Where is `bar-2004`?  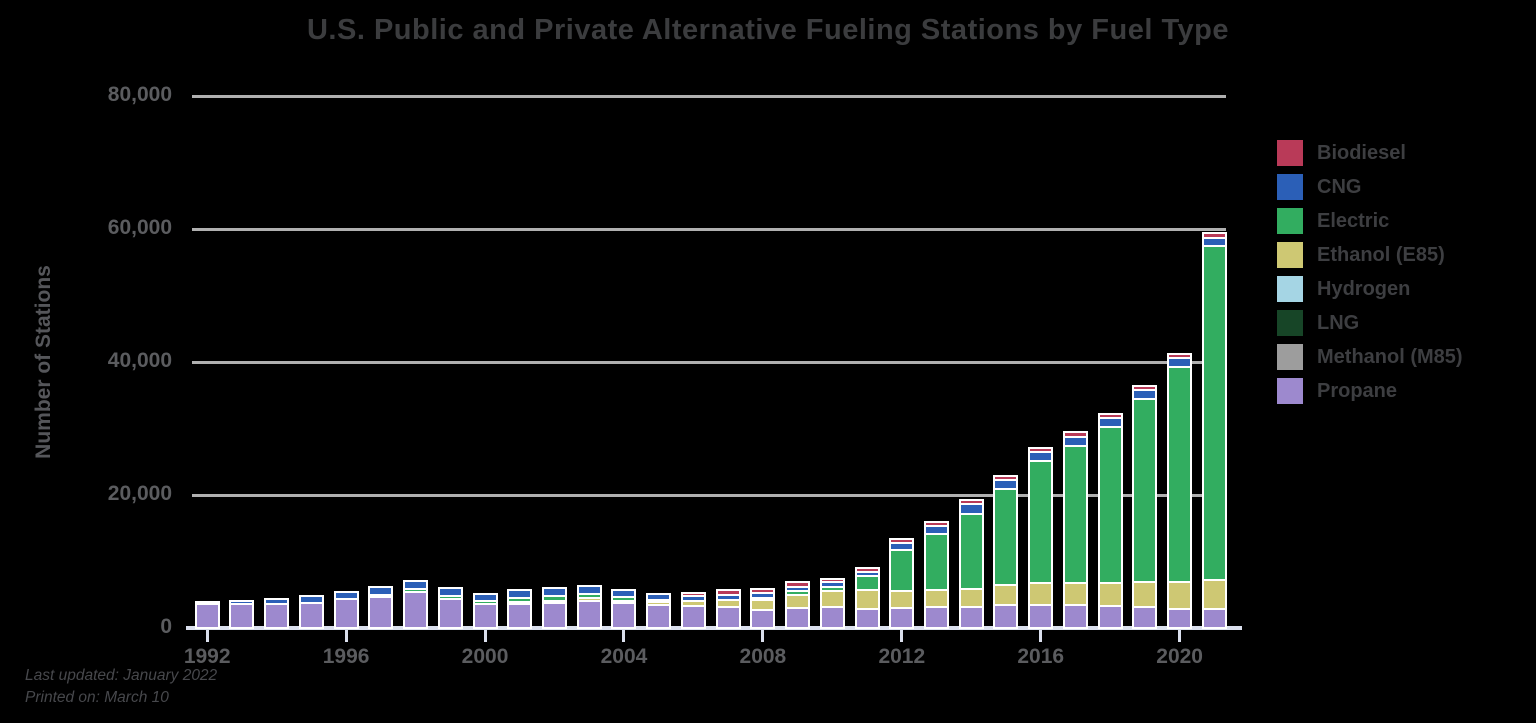
bar-2004 is located at coordinates (624, 608).